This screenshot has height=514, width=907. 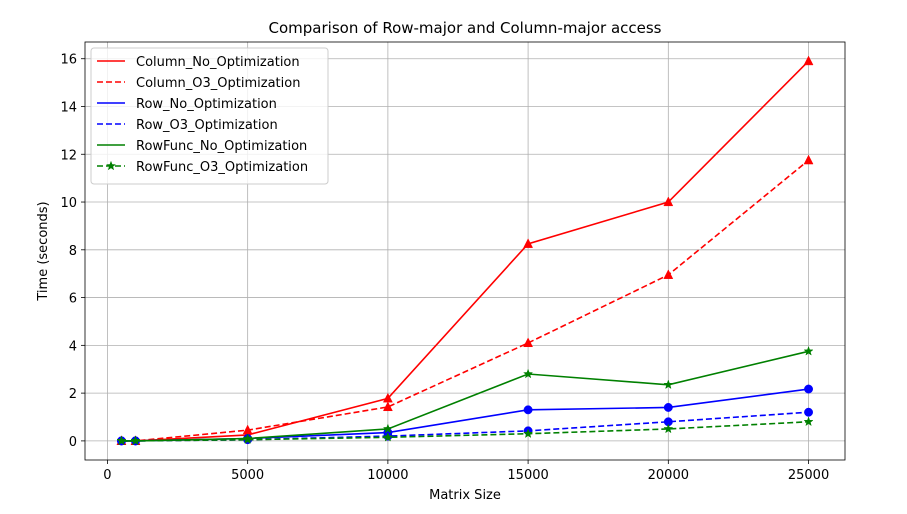 What do you see at coordinates (668, 475) in the screenshot?
I see `x-tick-label: 20000` at bounding box center [668, 475].